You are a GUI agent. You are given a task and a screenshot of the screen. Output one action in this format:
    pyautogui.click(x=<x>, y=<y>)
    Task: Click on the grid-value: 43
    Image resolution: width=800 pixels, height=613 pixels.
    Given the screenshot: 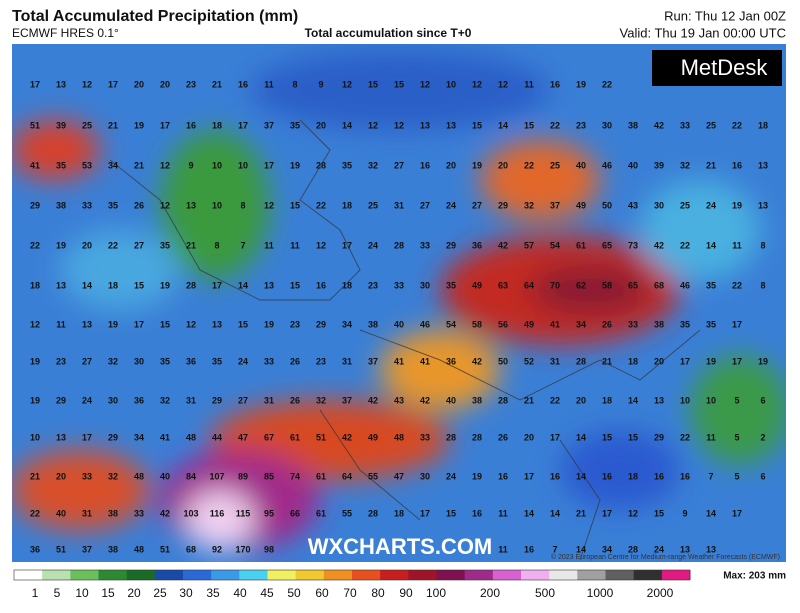 What is the action you would take?
    pyautogui.click(x=633, y=205)
    